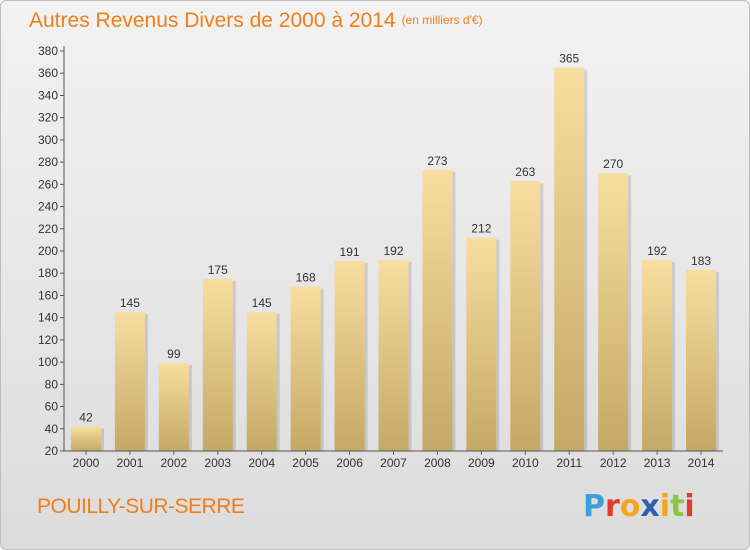 The width and height of the screenshot is (750, 550). What do you see at coordinates (393, 251) in the screenshot?
I see `bar-value-label-2007: 192` at bounding box center [393, 251].